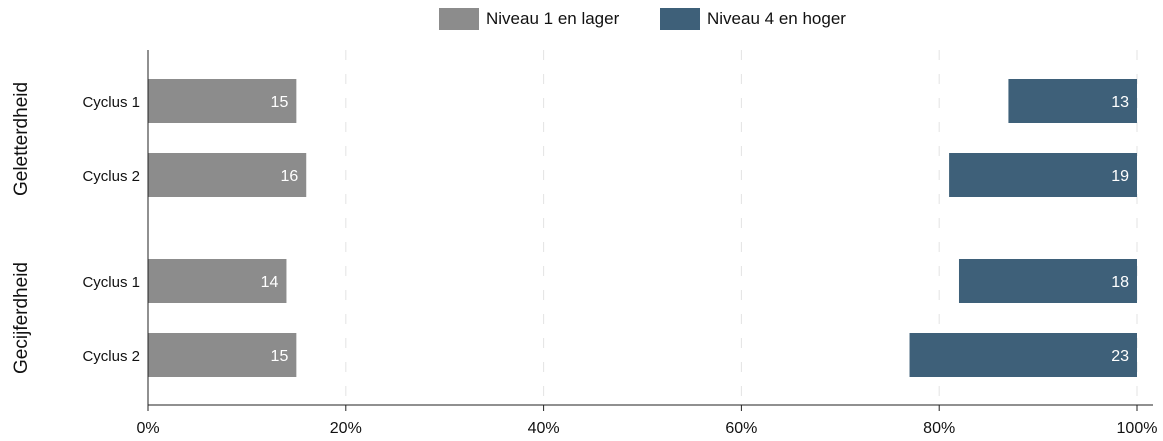 Image resolution: width=1163 pixels, height=441 pixels. Describe the element at coordinates (346, 428) in the screenshot. I see `x-tick-label-20: 20%` at that location.